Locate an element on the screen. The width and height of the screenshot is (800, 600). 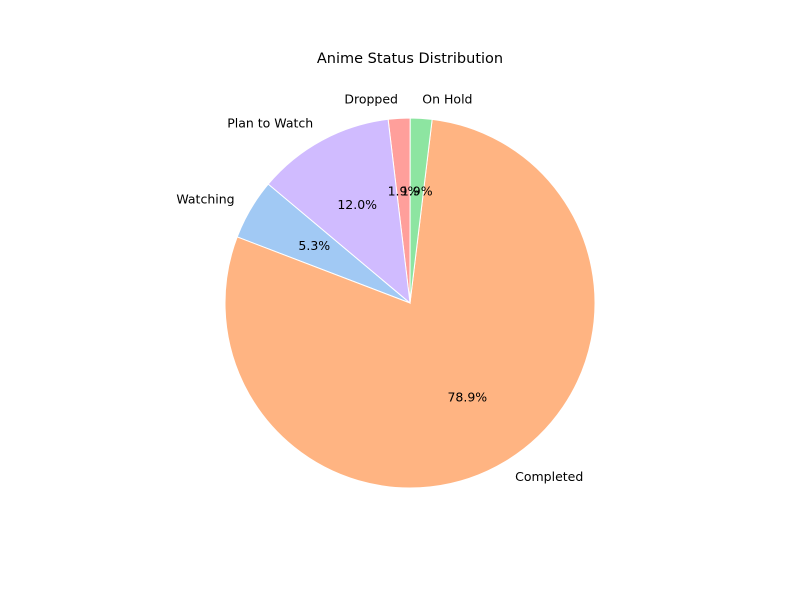
pct-label-completed: 78.9% is located at coordinates (467, 397).